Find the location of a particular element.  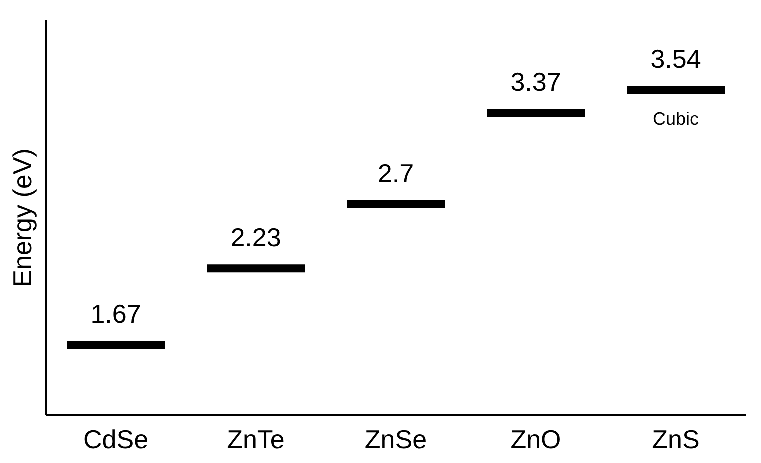

category-label: CdSe is located at coordinates (116, 439).